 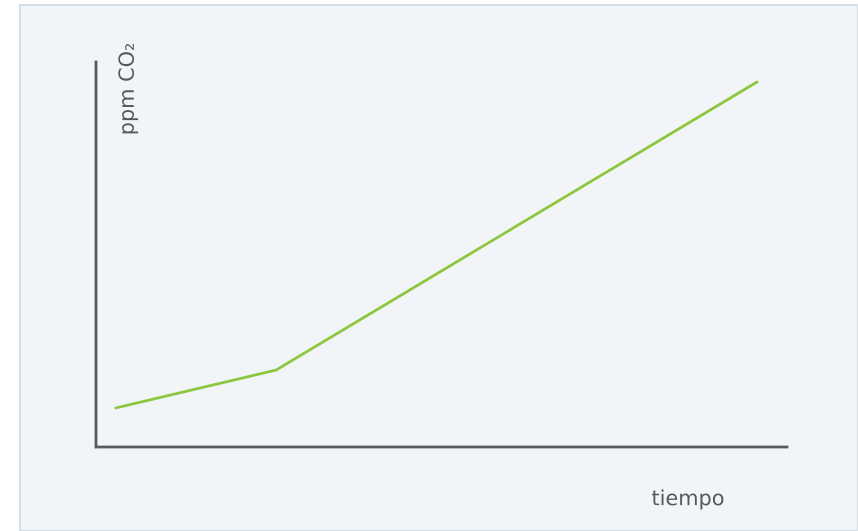 What do you see at coordinates (688, 499) in the screenshot?
I see `x-axis-title: tiempo` at bounding box center [688, 499].